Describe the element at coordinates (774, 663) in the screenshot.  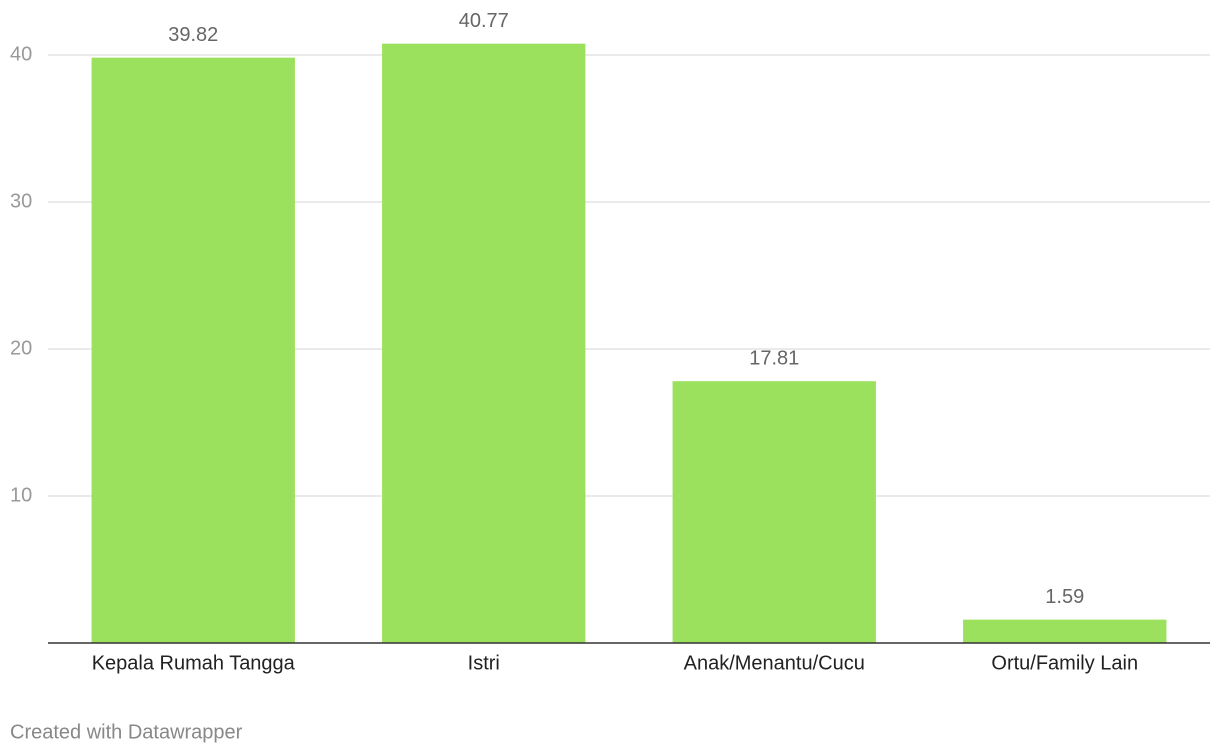
I see `x-tick-label: Anak/Menantu/Cucu` at that location.